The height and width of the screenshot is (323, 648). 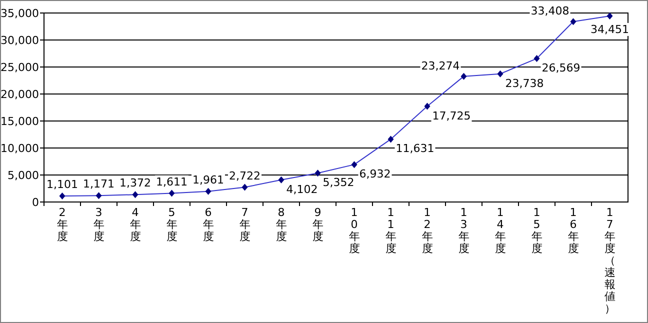 I want to click on data-label: 1,961, so click(x=208, y=179).